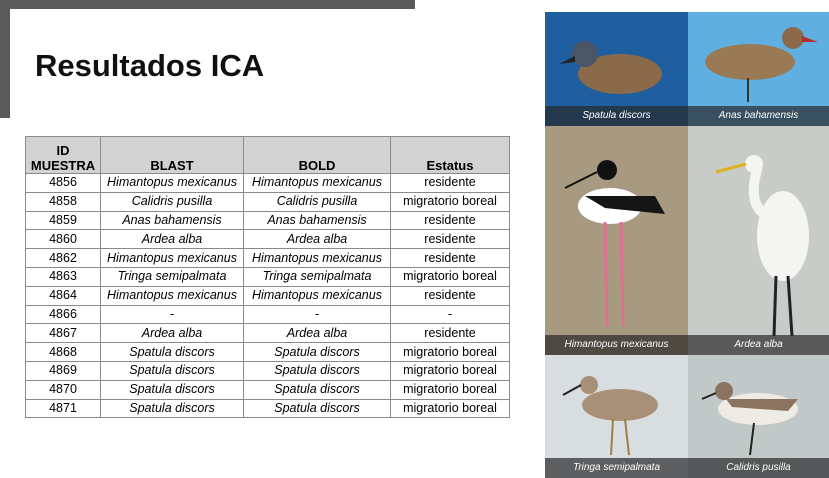 The width and height of the screenshot is (829, 478). I want to click on photo-caption: Tringa semipalmata, so click(616, 468).